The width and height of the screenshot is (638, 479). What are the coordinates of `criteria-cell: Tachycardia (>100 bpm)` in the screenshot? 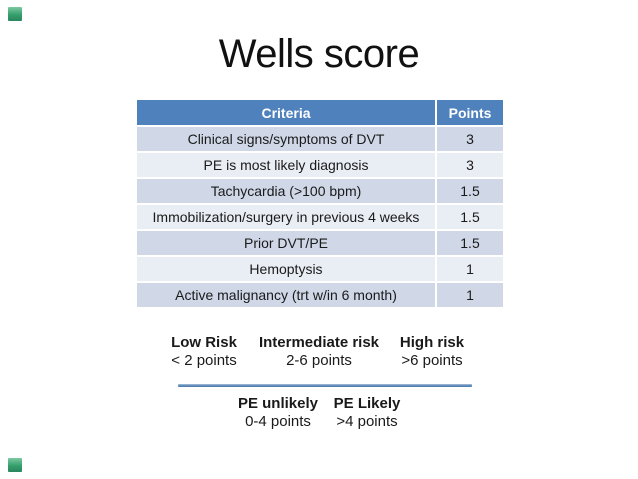 It's located at (286, 191).